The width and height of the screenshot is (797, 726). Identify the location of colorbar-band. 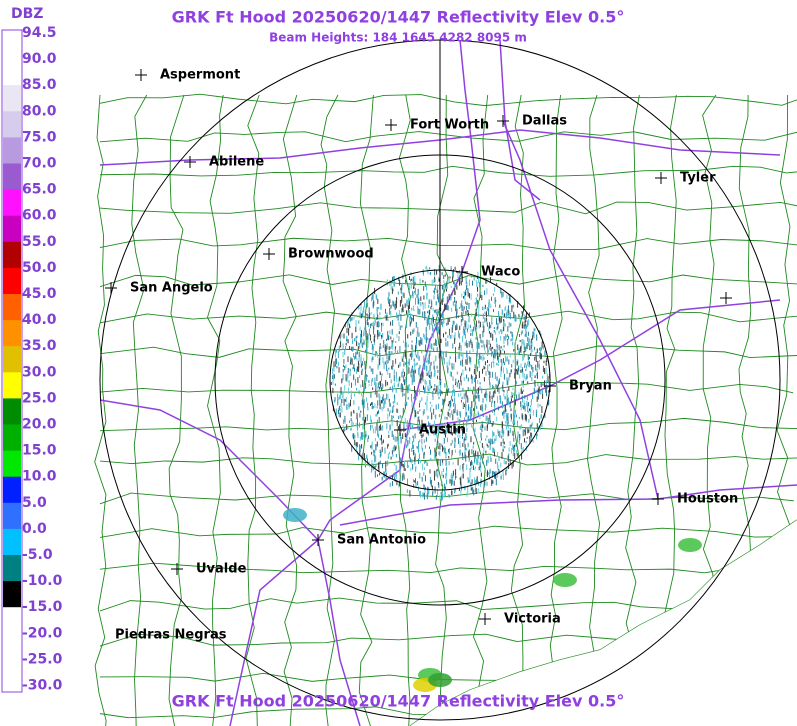
(12, 672).